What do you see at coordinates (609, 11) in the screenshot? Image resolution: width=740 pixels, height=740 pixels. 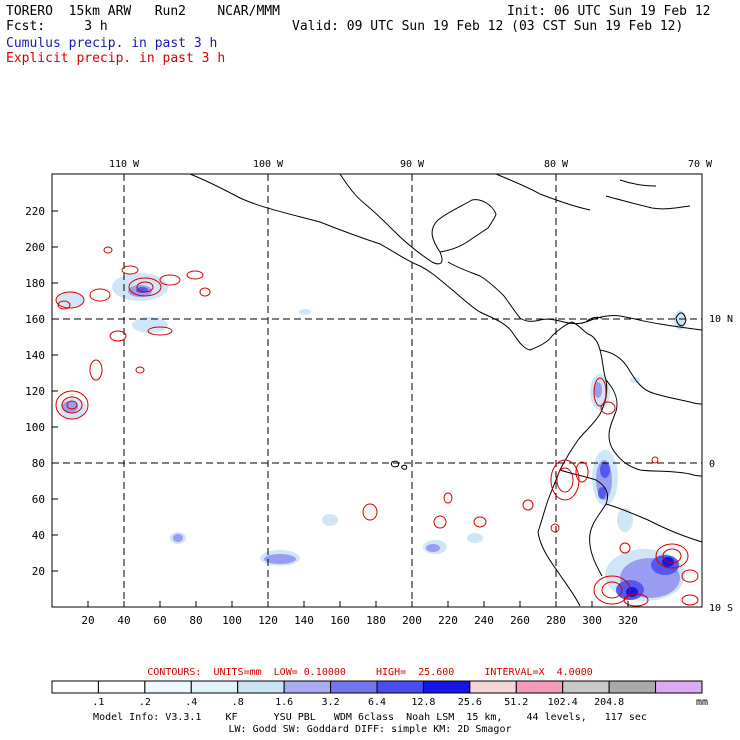 I see `init-time: Init: 06 UTC Sun 19 Feb 12` at bounding box center [609, 11].